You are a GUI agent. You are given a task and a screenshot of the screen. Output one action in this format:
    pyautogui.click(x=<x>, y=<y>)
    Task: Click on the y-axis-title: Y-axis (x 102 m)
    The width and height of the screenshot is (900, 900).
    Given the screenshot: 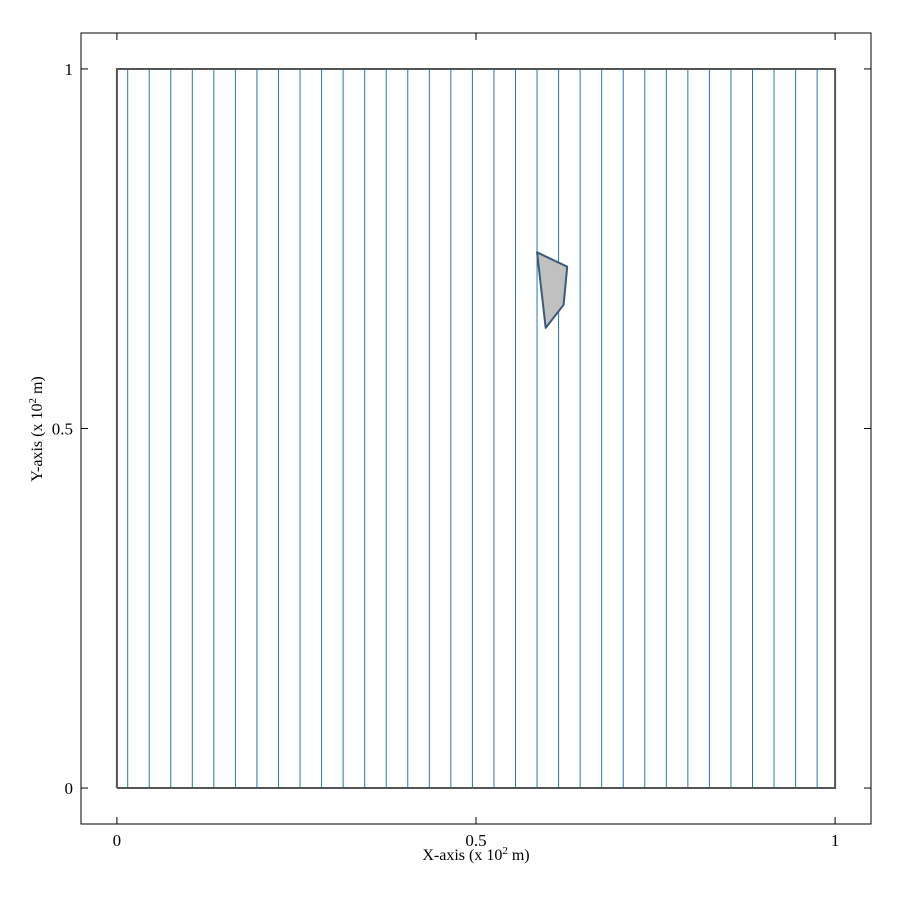 What is the action you would take?
    pyautogui.click(x=36, y=429)
    